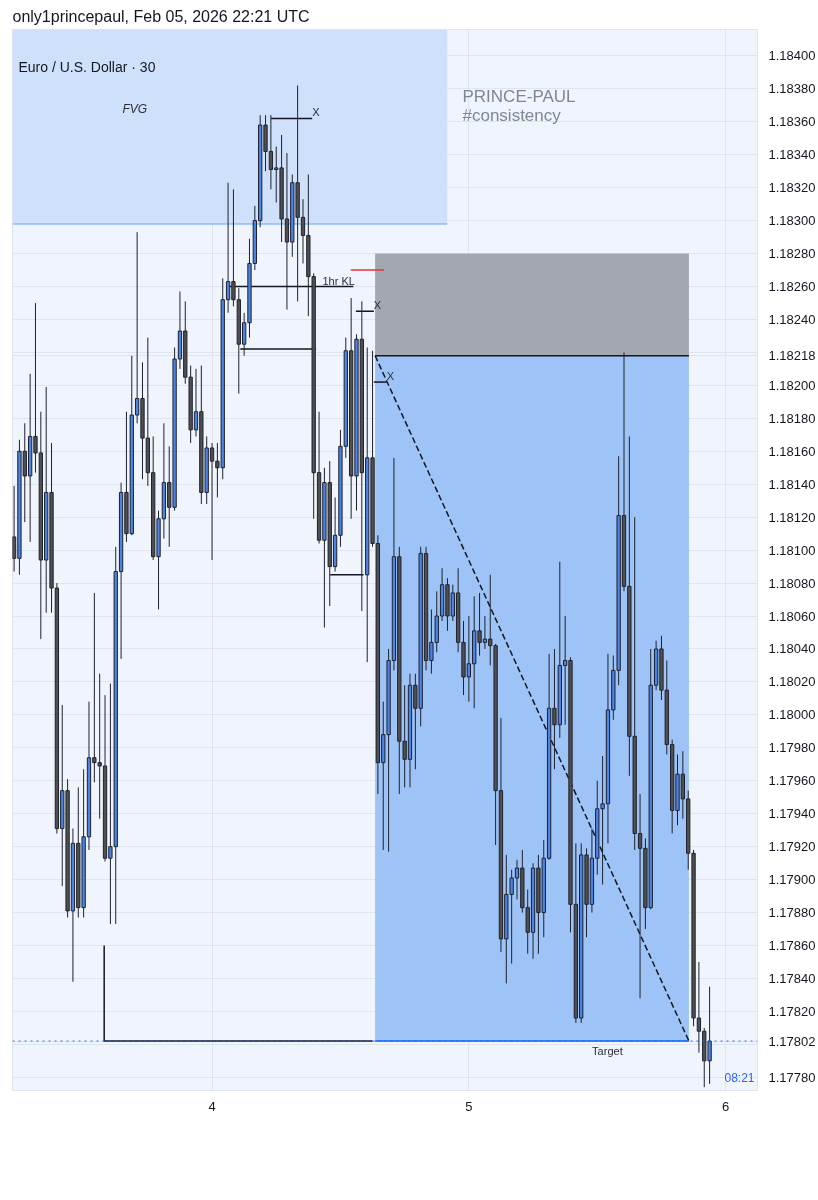 The width and height of the screenshot is (818, 1200). What do you see at coordinates (792, 155) in the screenshot?
I see `y-tick-label: 1.18340` at bounding box center [792, 155].